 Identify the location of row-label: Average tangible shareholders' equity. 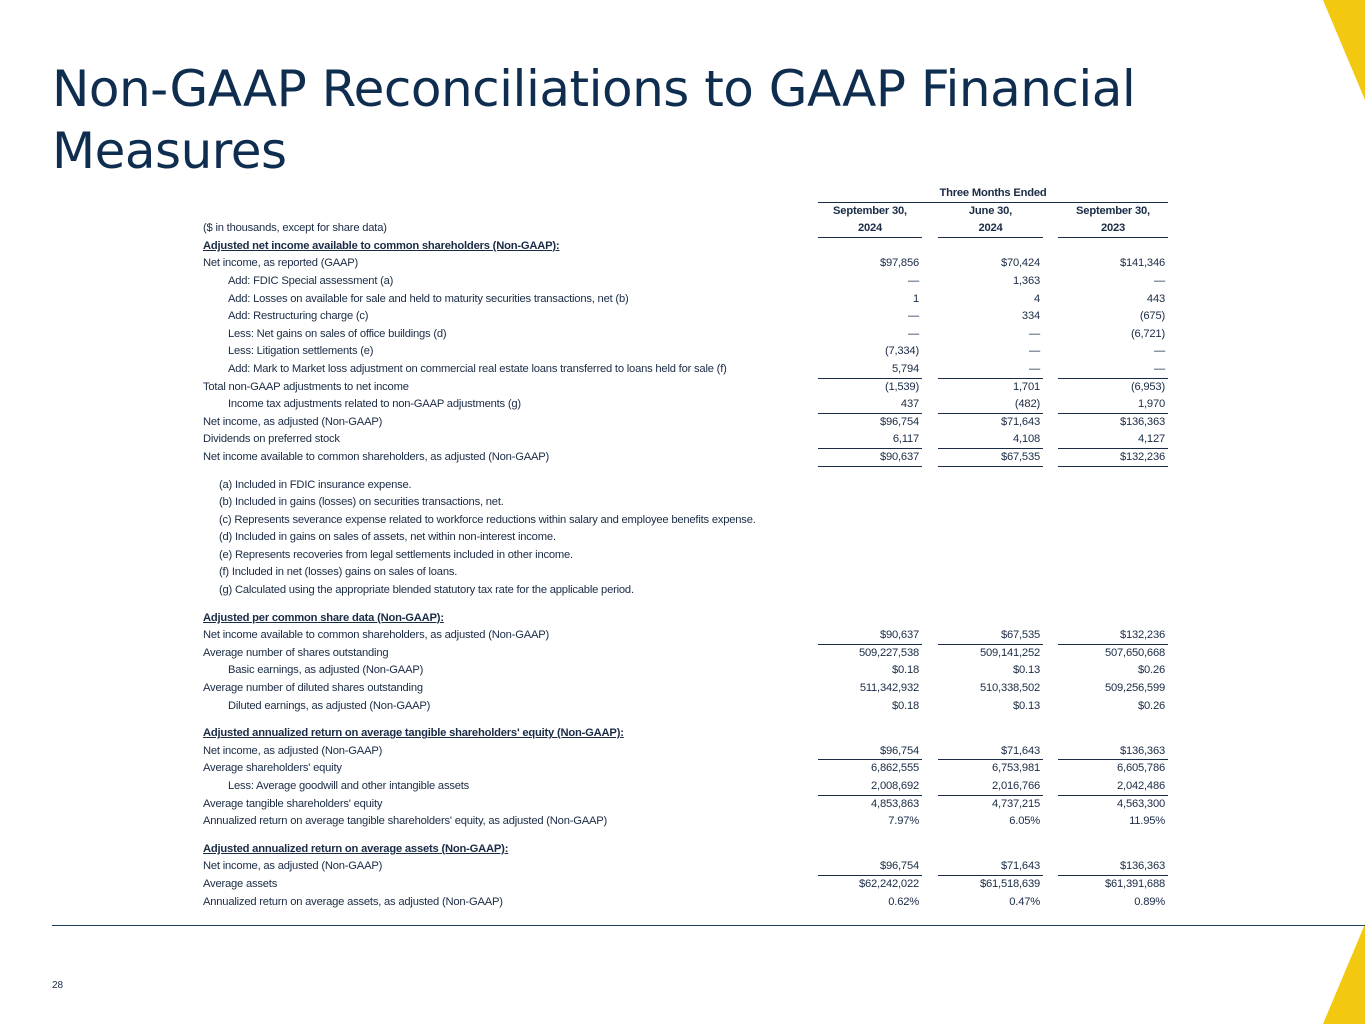
(293, 803).